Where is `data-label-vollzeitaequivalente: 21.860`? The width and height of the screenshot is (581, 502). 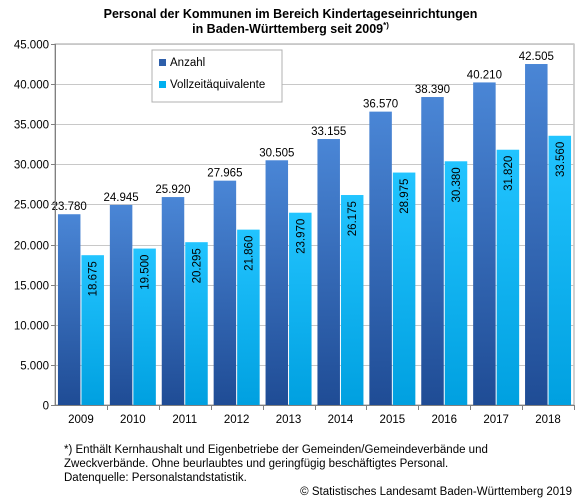
data-label-vollzeitaequivalente: 21.860 is located at coordinates (249, 253).